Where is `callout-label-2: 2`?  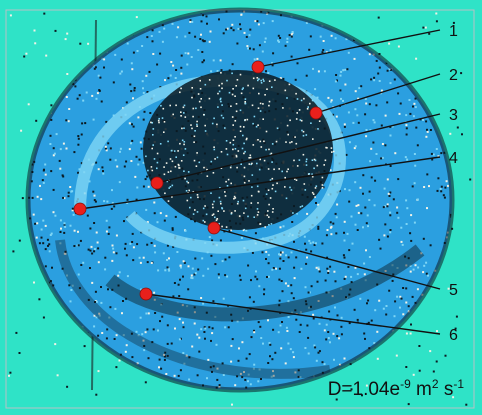
callout-label-2: 2 is located at coordinates (453, 75).